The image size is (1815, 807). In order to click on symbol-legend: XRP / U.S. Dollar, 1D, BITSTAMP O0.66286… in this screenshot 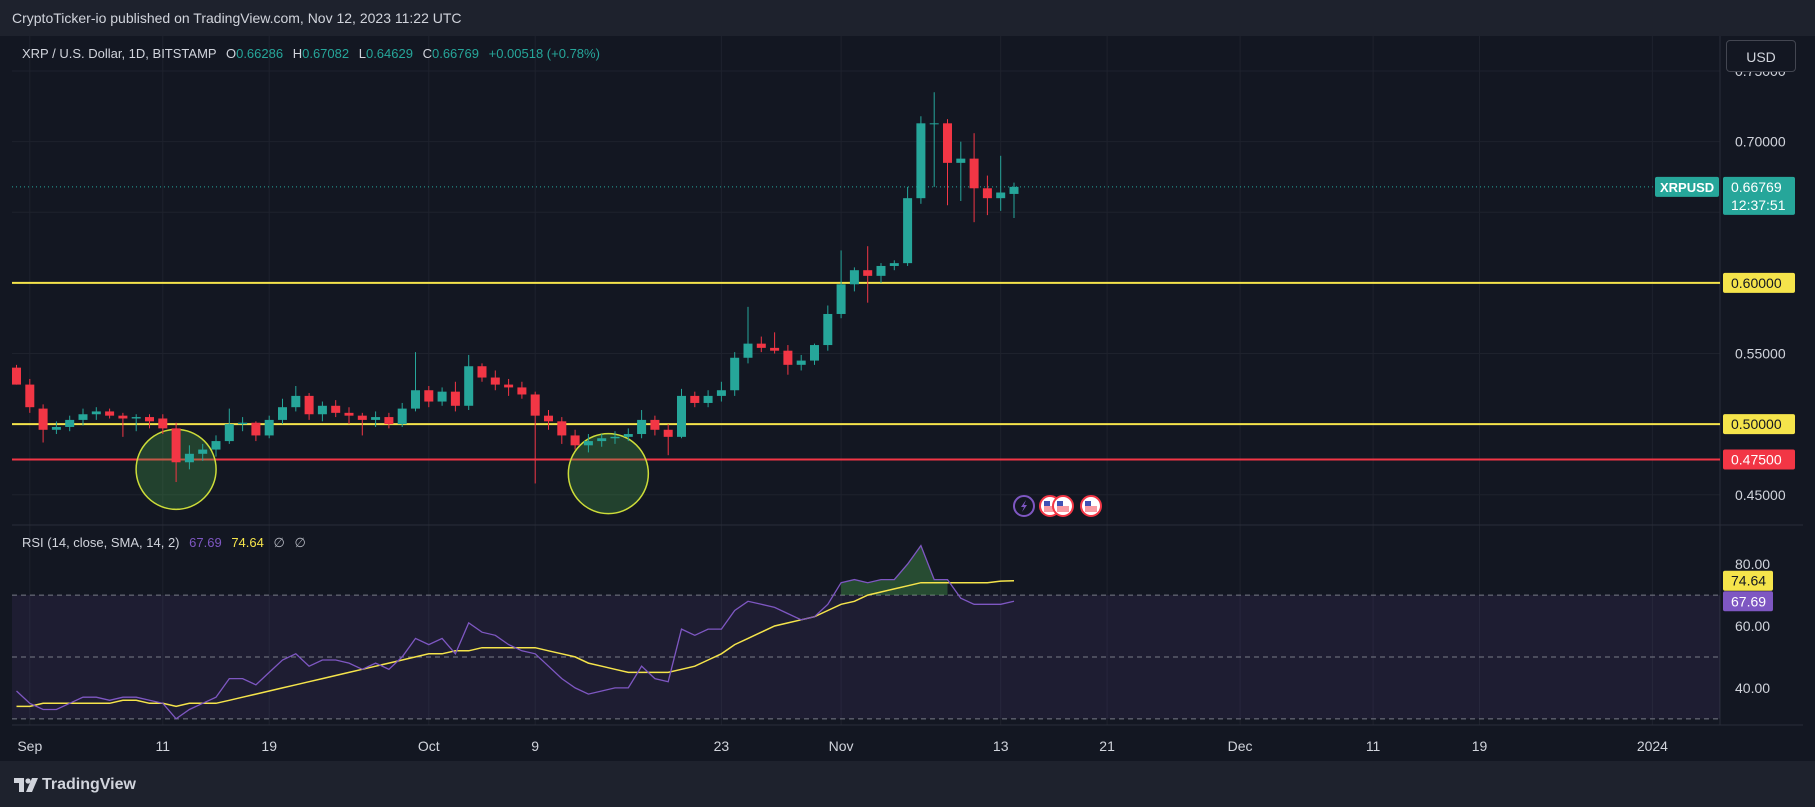, I will do `click(311, 53)`.